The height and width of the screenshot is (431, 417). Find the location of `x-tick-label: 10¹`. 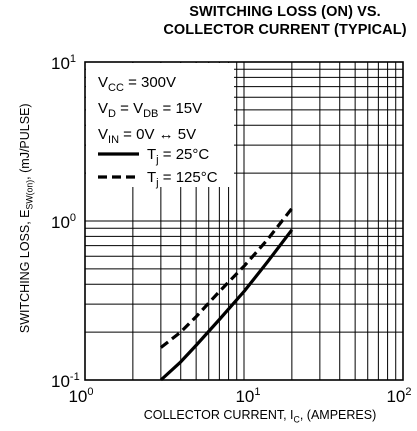

x-tick-label: 10¹ is located at coordinates (247, 396).